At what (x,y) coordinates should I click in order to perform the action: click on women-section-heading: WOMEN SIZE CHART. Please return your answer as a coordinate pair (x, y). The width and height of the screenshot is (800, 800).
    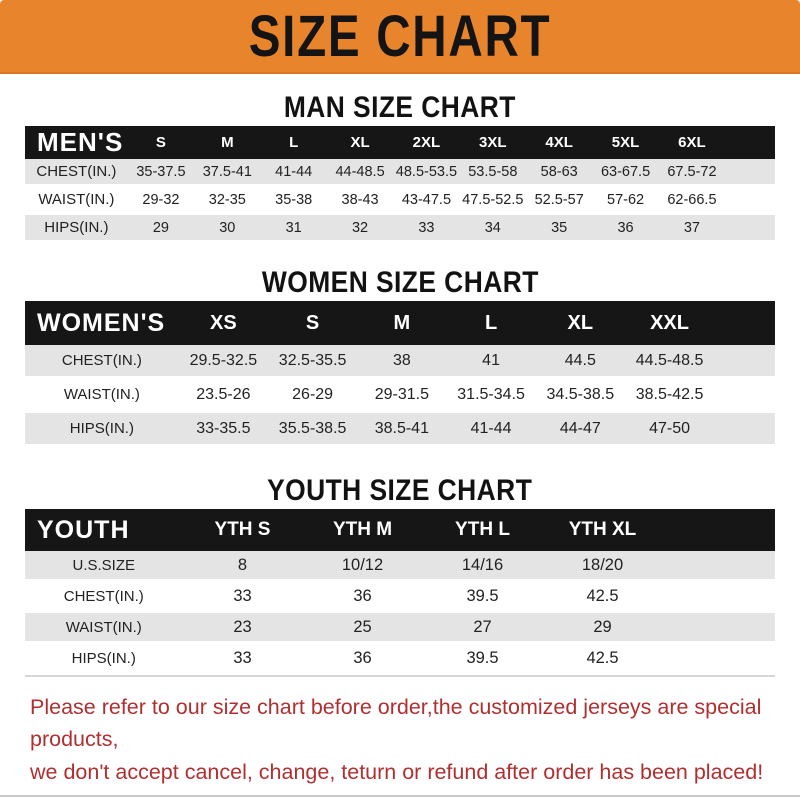
    Looking at the image, I should click on (400, 283).